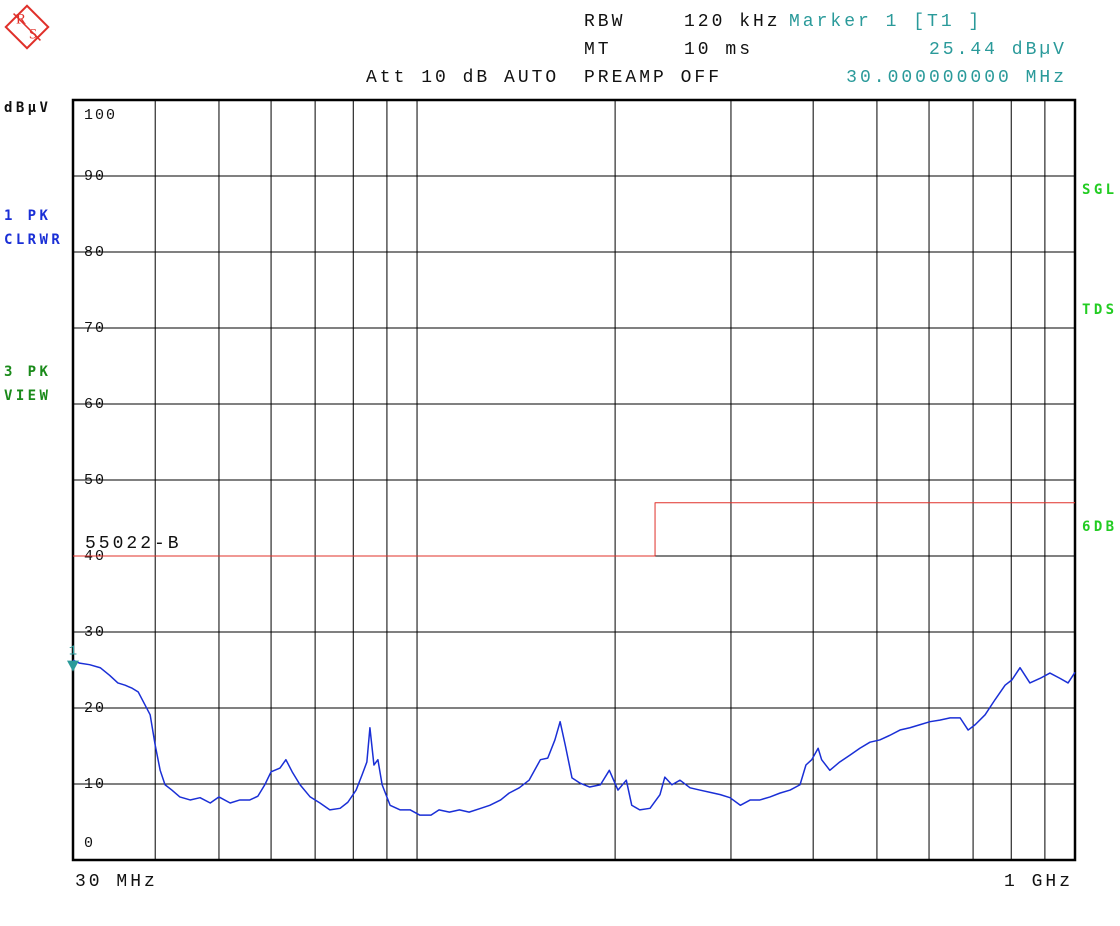 This screenshot has width=1120, height=926. Describe the element at coordinates (598, 50) in the screenshot. I see `mt-label: MT` at that location.